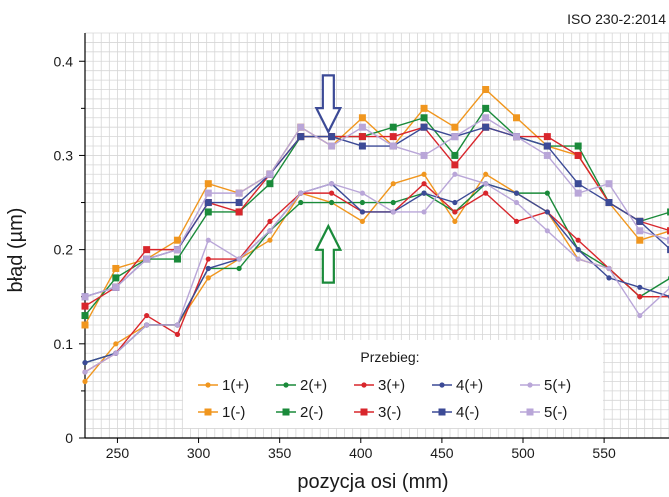 This screenshot has width=669, height=497. What do you see at coordinates (64, 344) in the screenshot?
I see `y-tick-label: 0.1` at bounding box center [64, 344].